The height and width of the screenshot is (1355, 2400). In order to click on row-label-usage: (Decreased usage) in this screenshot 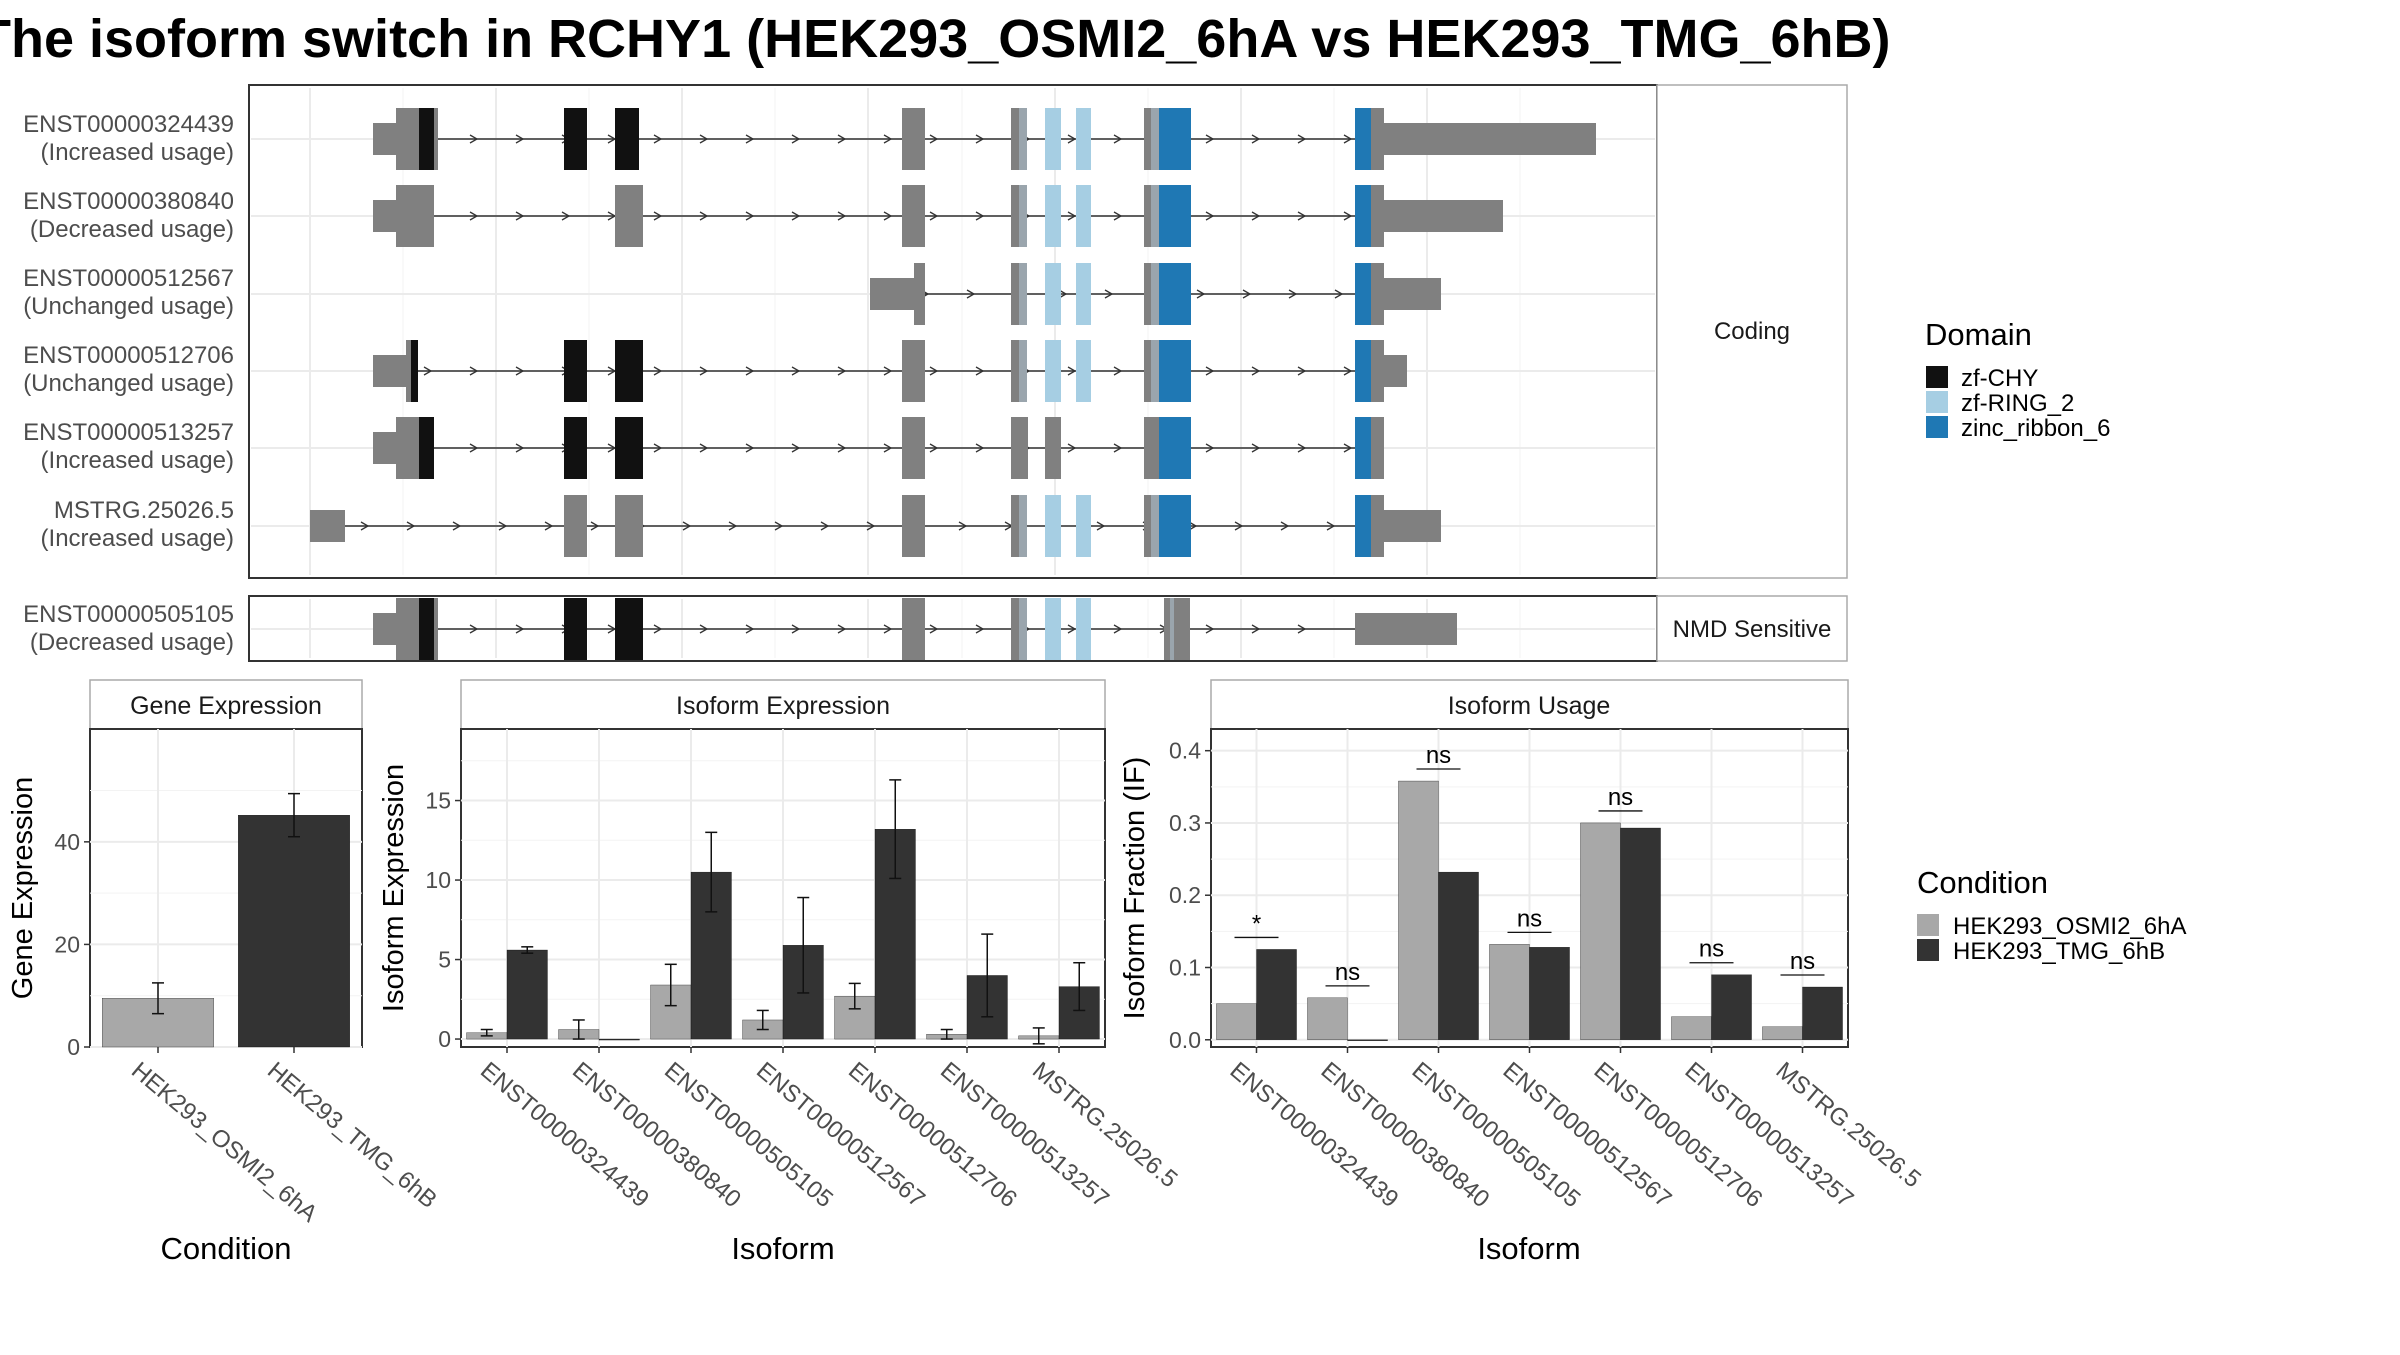, I will do `click(132, 229)`.